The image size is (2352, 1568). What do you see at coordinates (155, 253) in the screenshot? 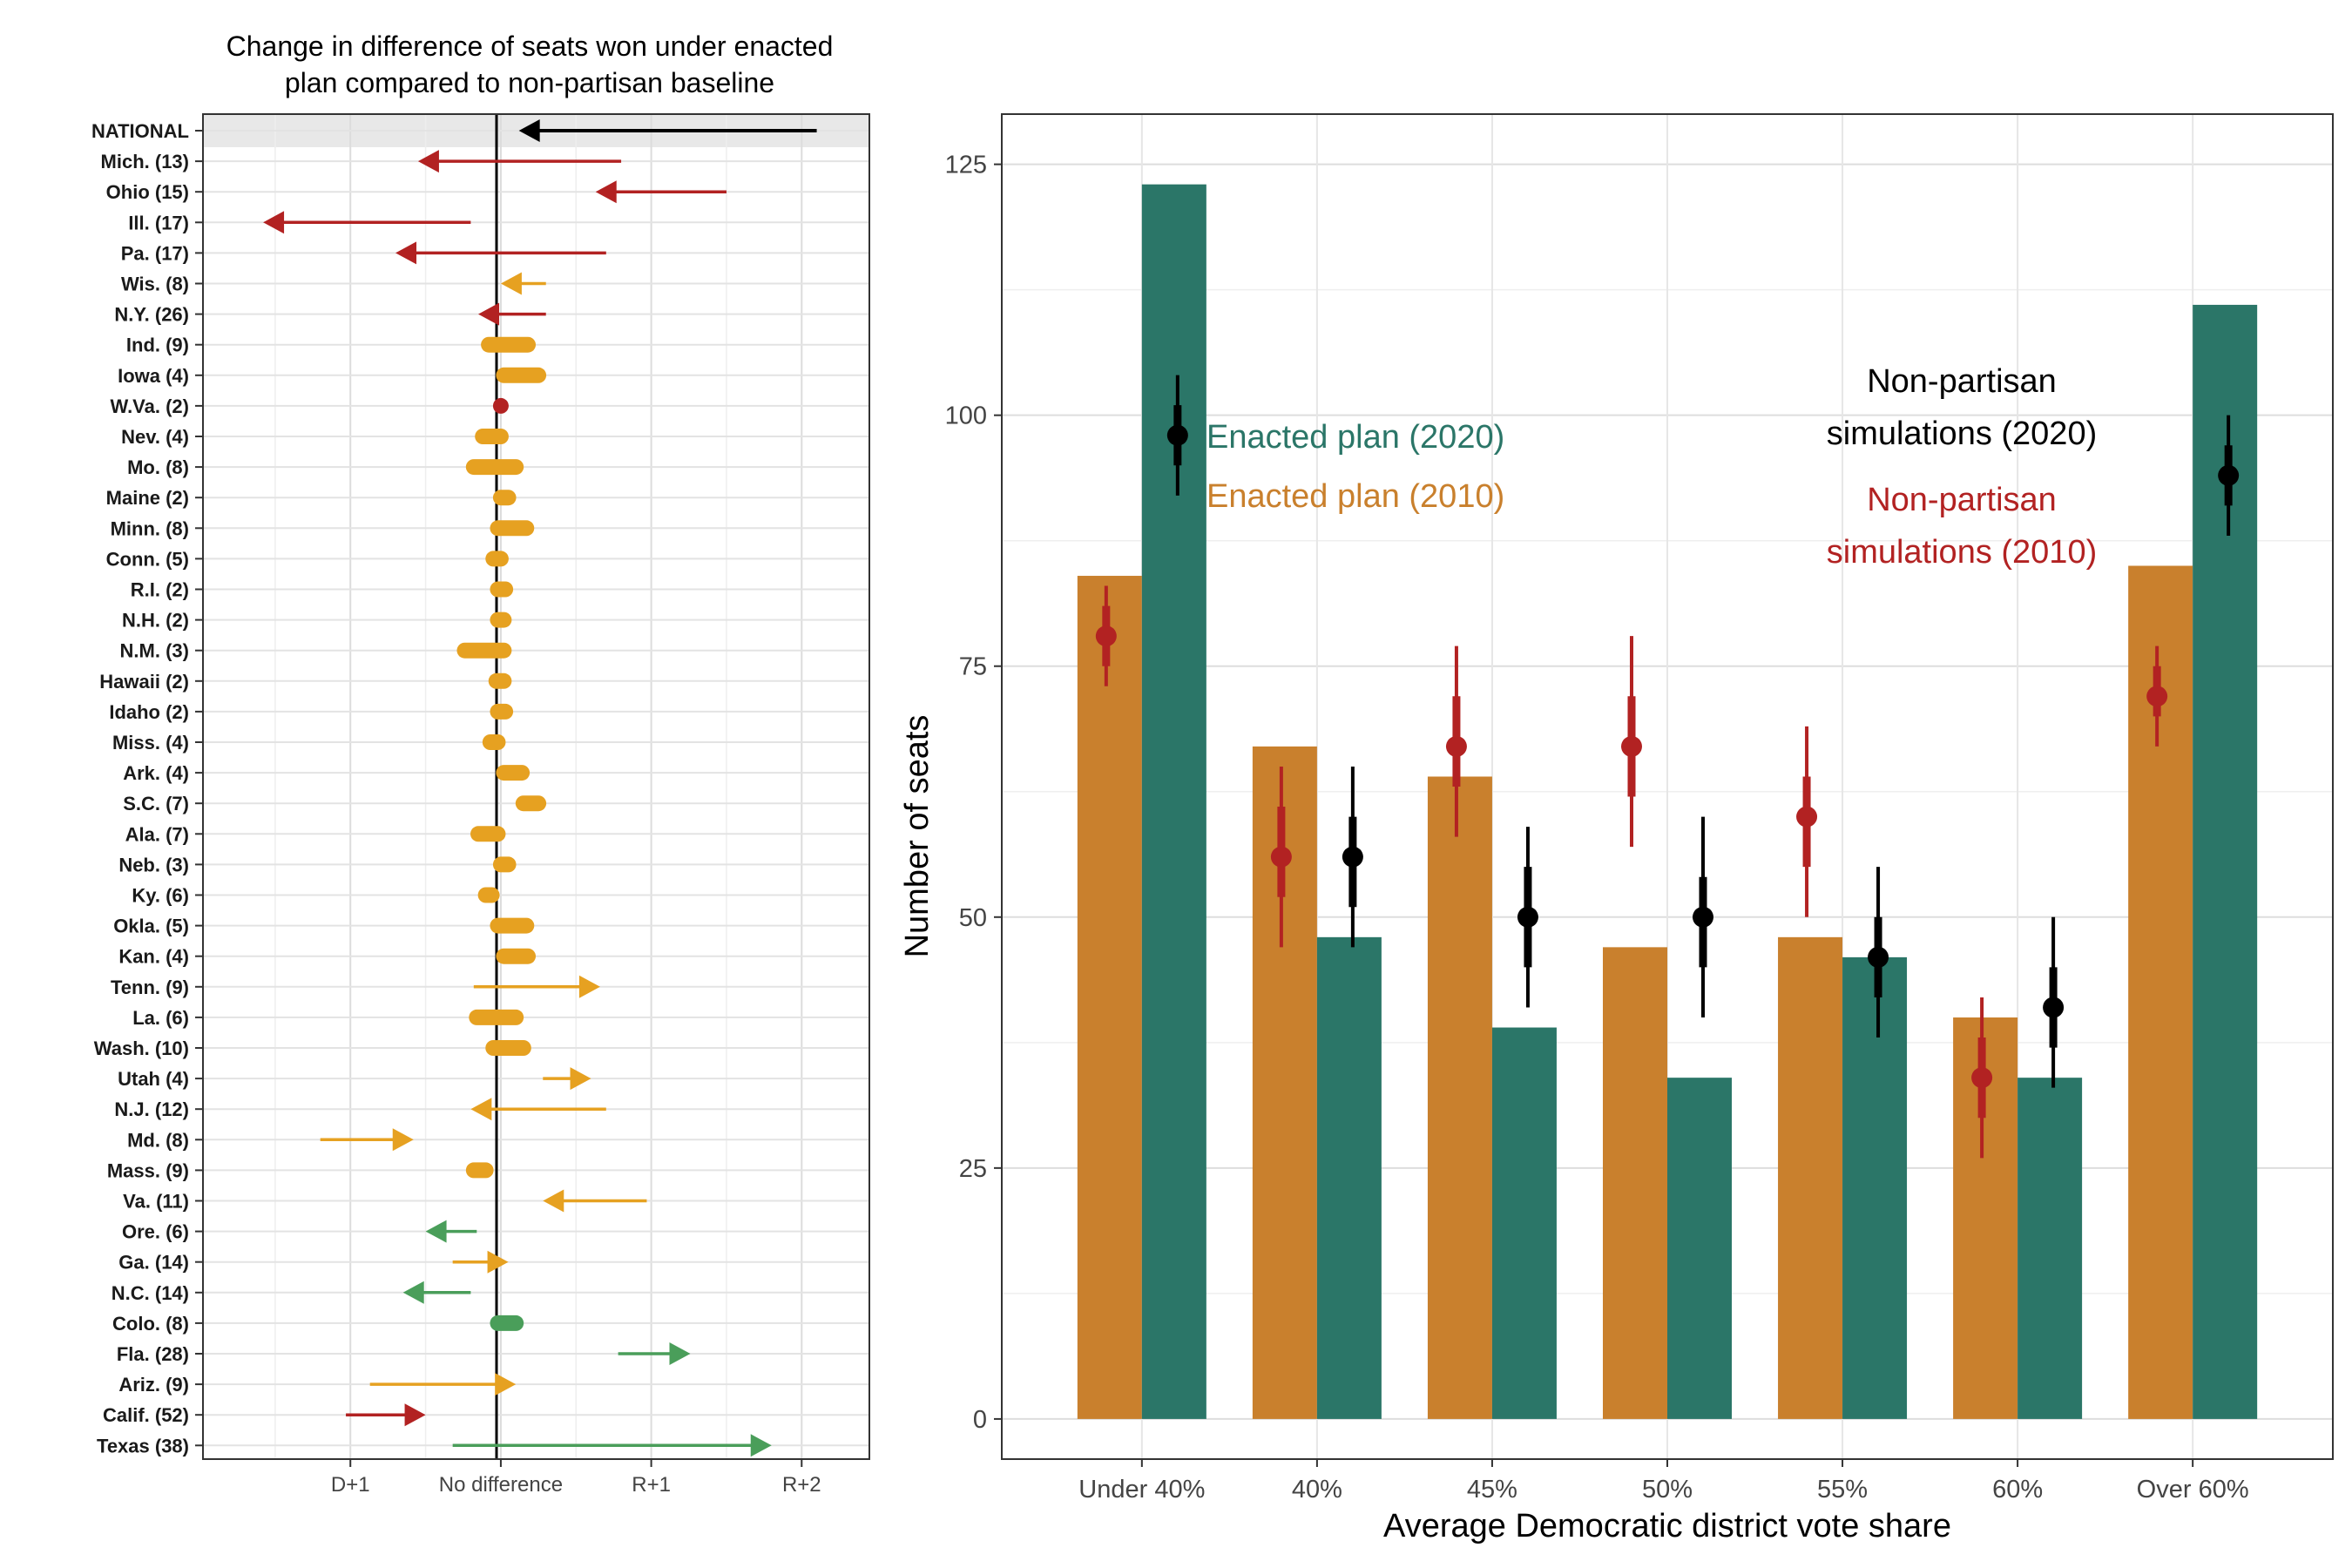
I see `state-label: Pa. (17)` at bounding box center [155, 253].